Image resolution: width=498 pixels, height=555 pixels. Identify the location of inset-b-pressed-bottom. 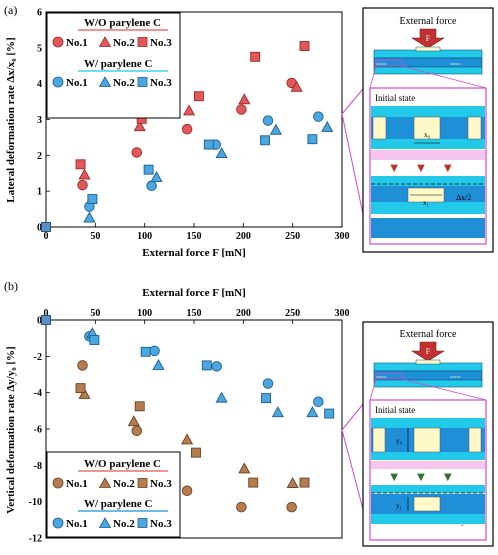
(428, 519).